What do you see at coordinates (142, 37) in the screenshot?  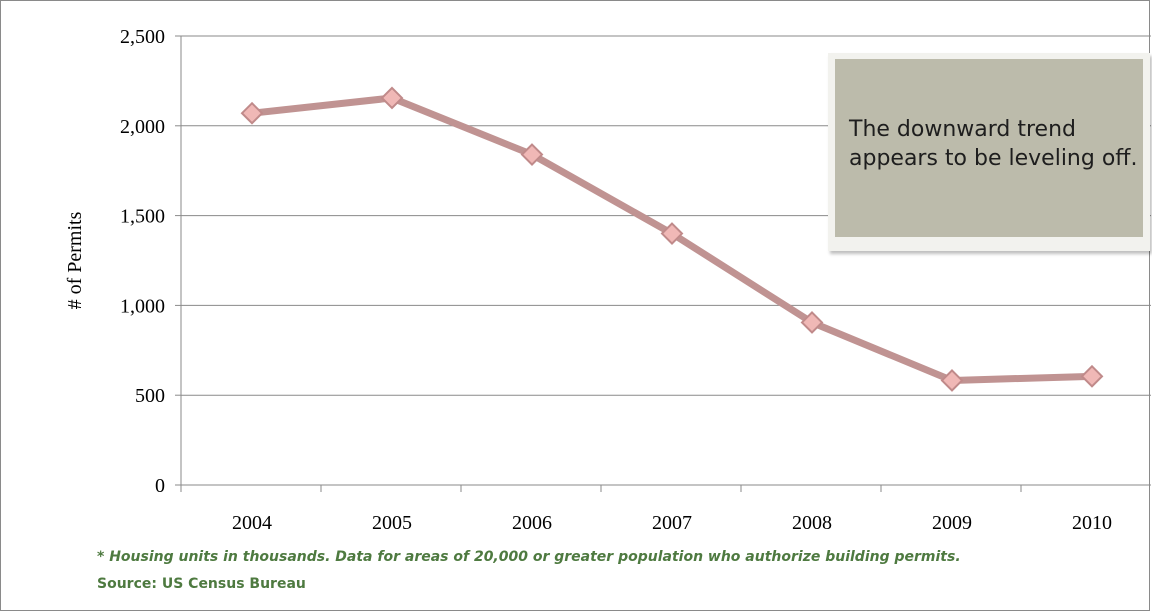 I see `y-tick-label: 2,500` at bounding box center [142, 37].